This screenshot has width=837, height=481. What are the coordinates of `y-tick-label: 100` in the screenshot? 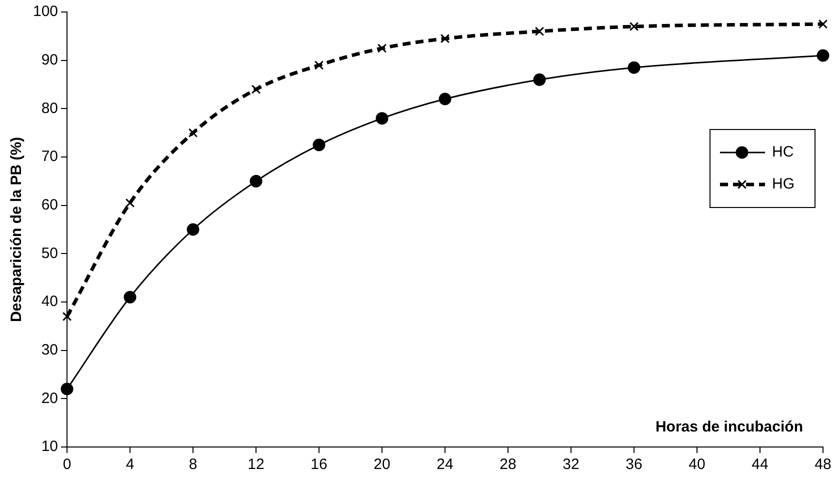 It's located at (45, 11).